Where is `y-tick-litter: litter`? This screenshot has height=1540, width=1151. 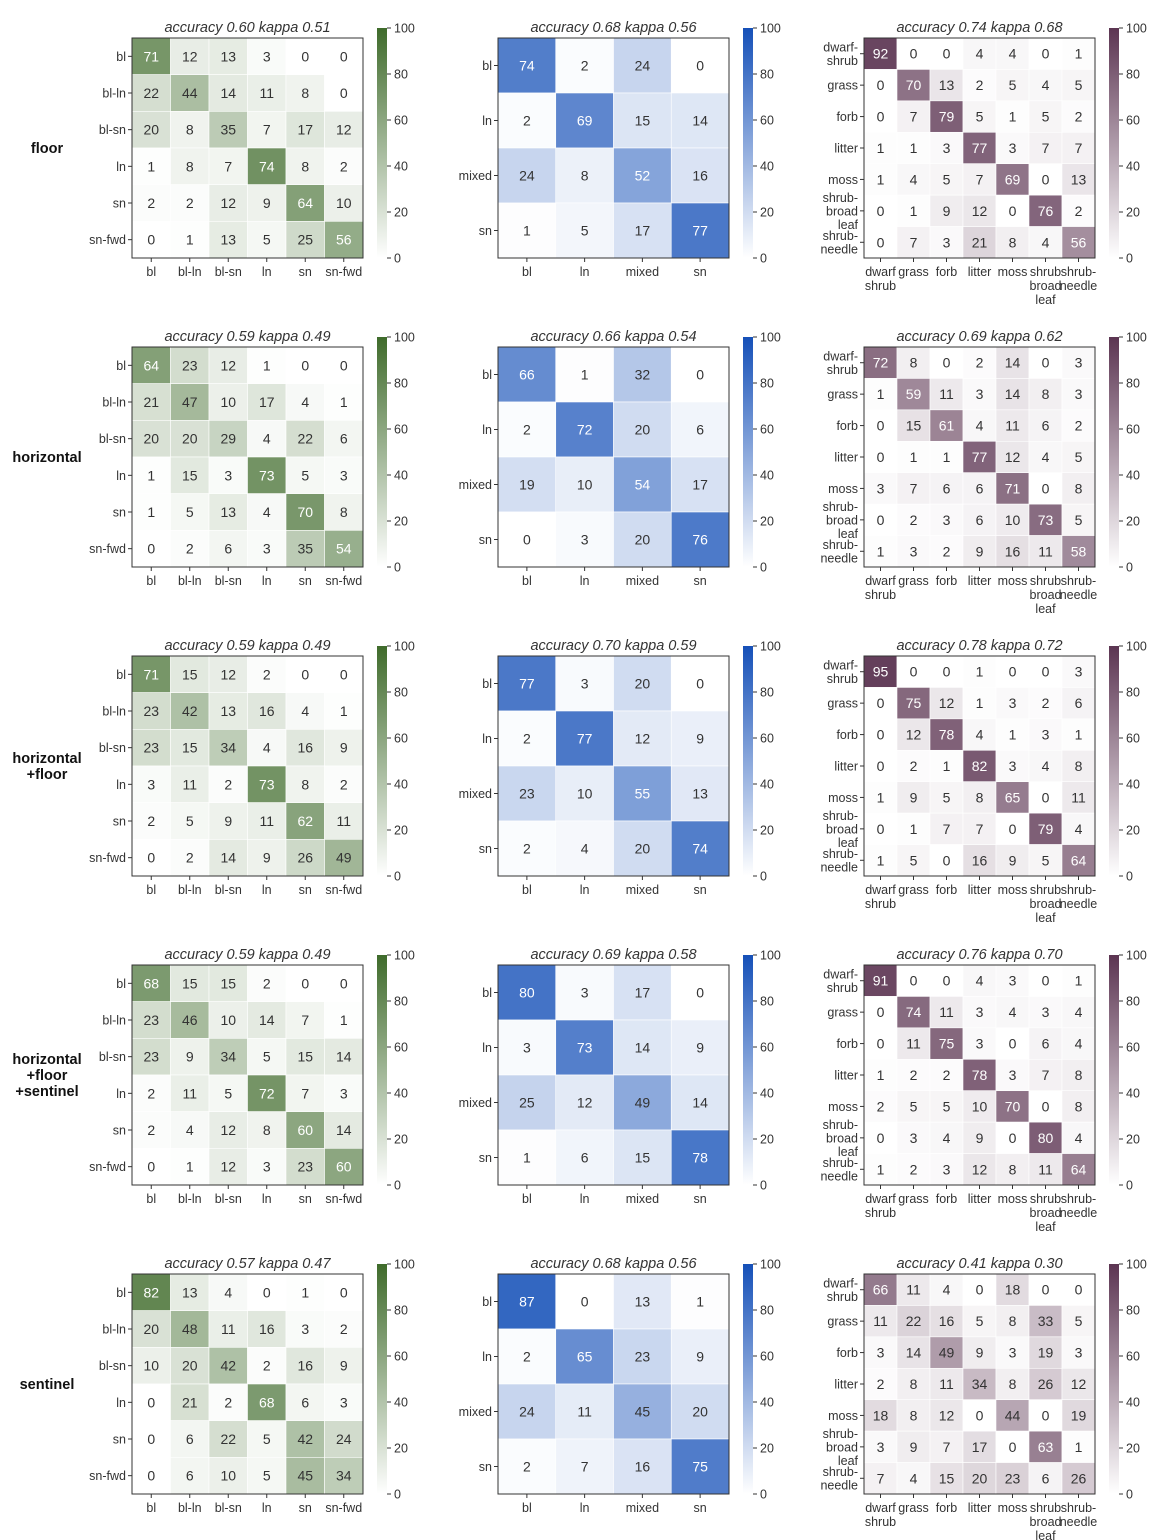
y-tick-litter: litter is located at coordinates (846, 149).